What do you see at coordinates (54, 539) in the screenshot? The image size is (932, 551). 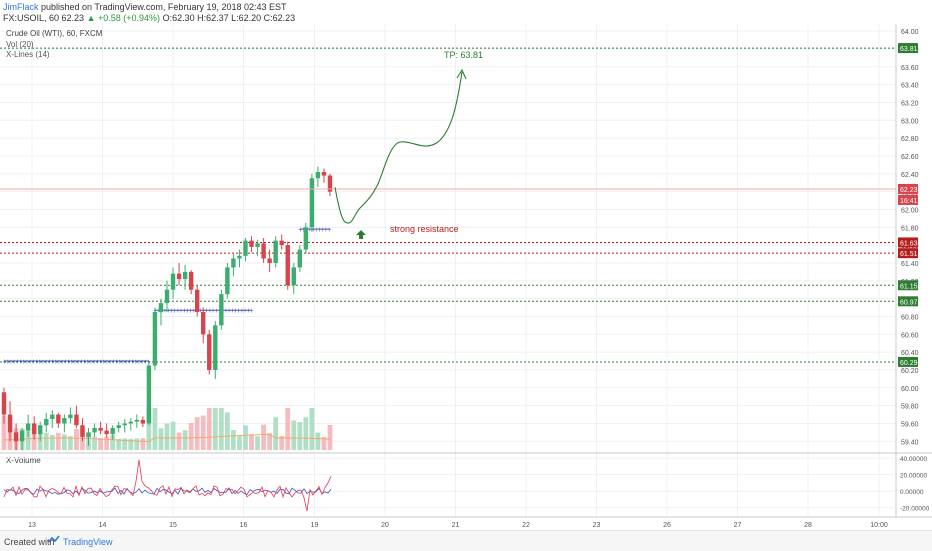 I see `tradingview-logo-icon` at bounding box center [54, 539].